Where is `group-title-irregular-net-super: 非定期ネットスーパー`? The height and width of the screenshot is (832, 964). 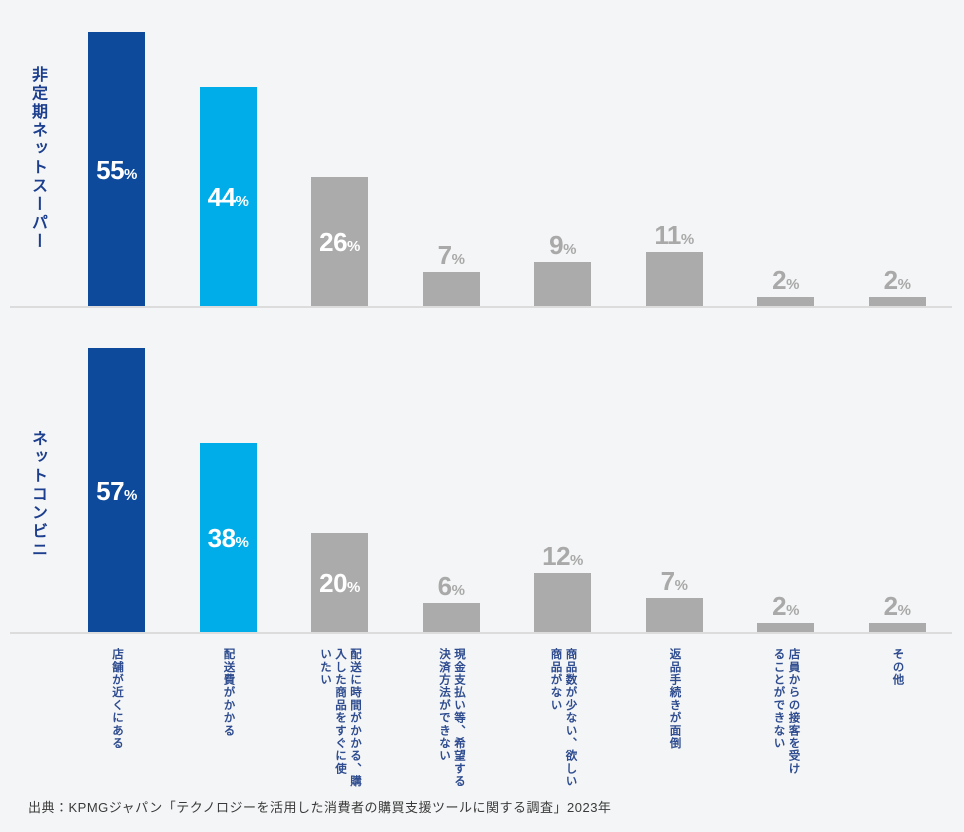 group-title-irregular-net-super: 非定期ネットスーパー is located at coordinates (37, 158).